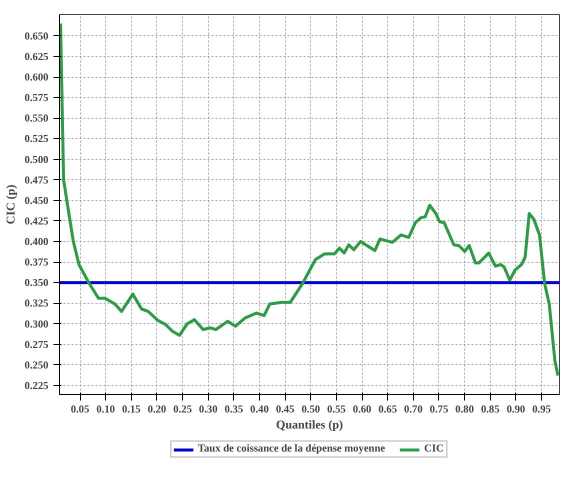 Image resolution: width=566 pixels, height=495 pixels. What do you see at coordinates (36, 57) in the screenshot?
I see `y-tick-label: 0.625` at bounding box center [36, 57].